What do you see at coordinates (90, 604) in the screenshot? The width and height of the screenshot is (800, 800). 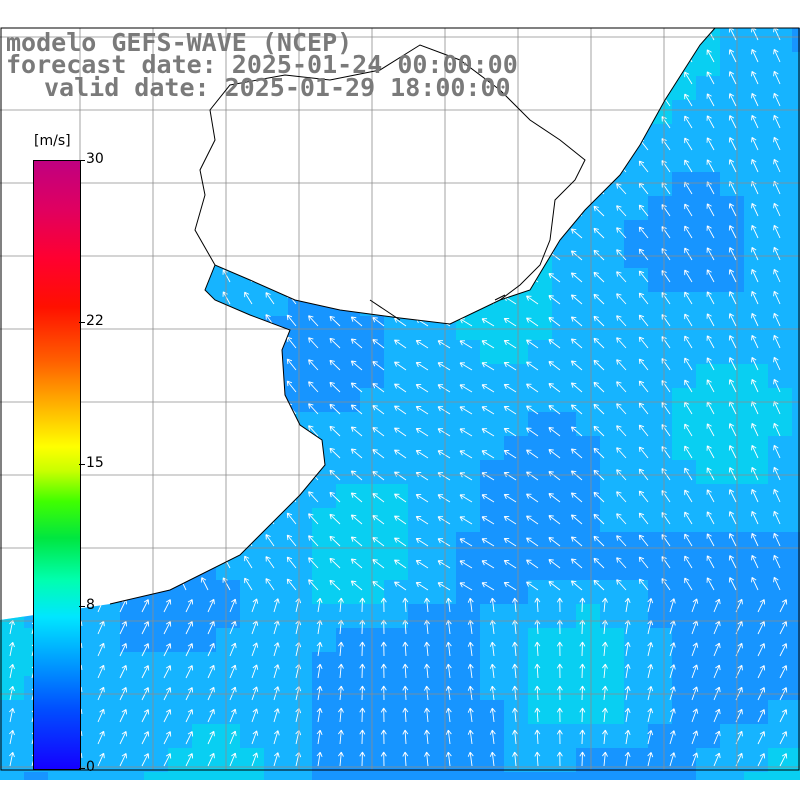 I see `colorbar-tick-label: 8` at bounding box center [90, 604].